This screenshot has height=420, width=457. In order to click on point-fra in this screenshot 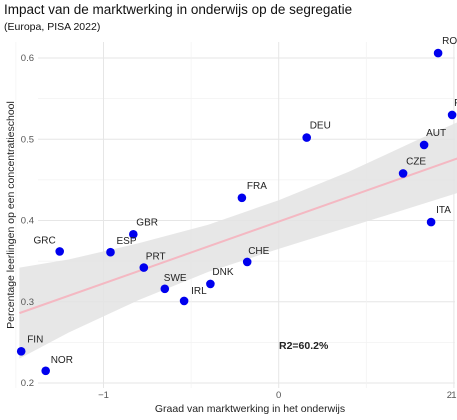, I will do `click(242, 198)`.